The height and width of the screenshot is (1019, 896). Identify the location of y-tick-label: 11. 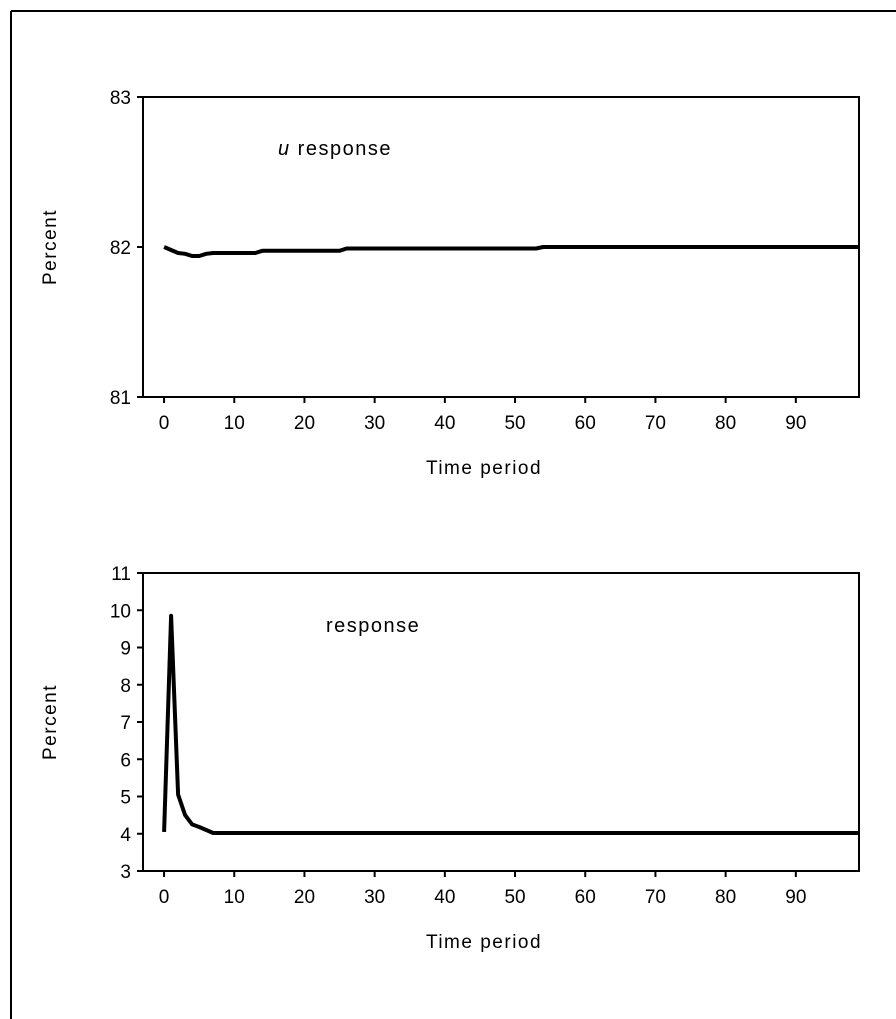
(121, 574).